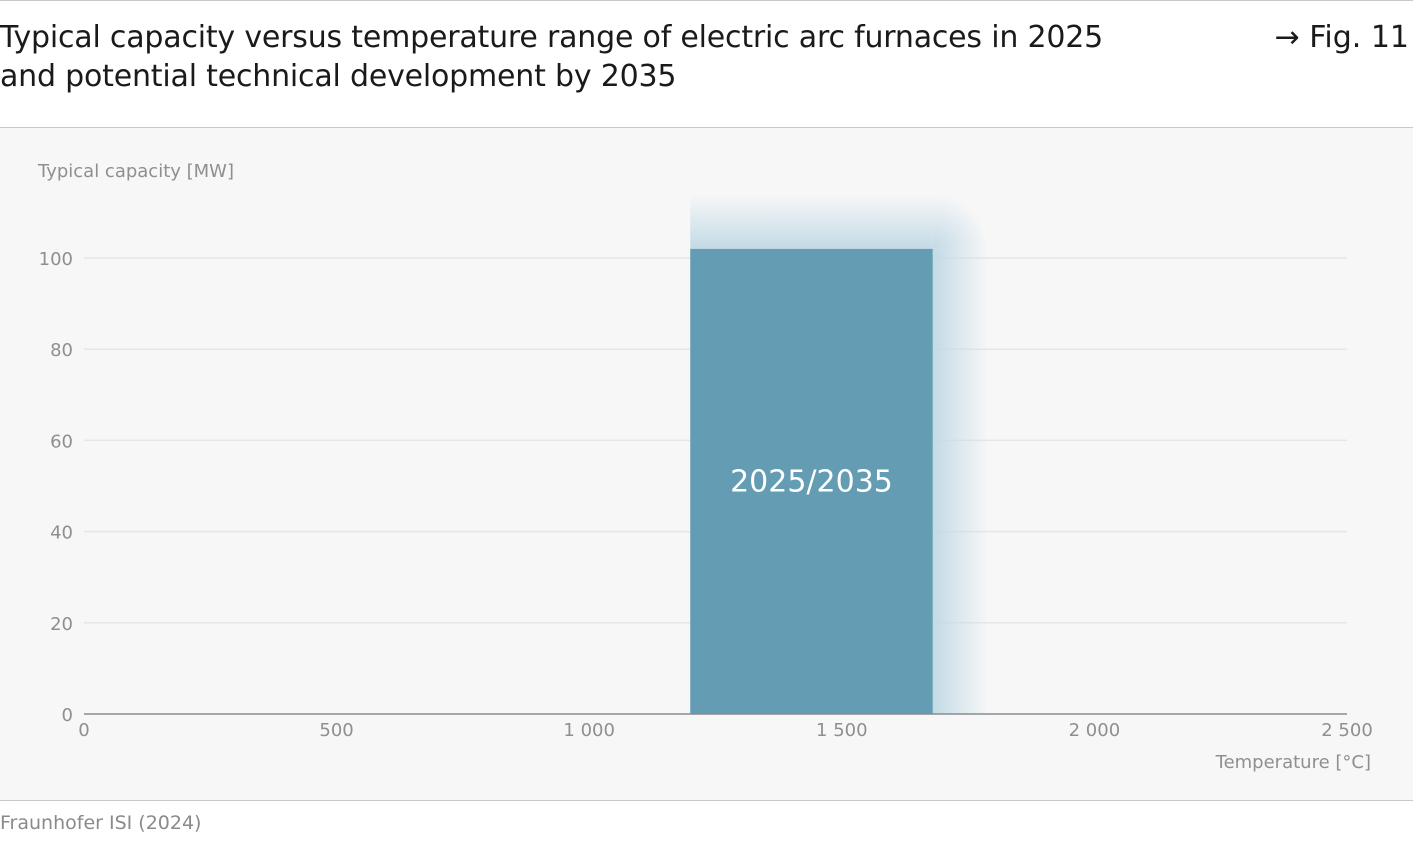  What do you see at coordinates (589, 730) in the screenshot?
I see `x-tick-label: 1 000` at bounding box center [589, 730].